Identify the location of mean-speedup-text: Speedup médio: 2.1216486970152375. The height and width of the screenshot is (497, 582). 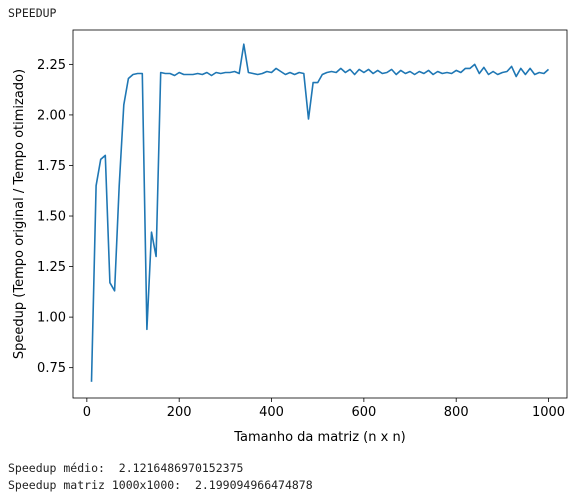
(125, 468).